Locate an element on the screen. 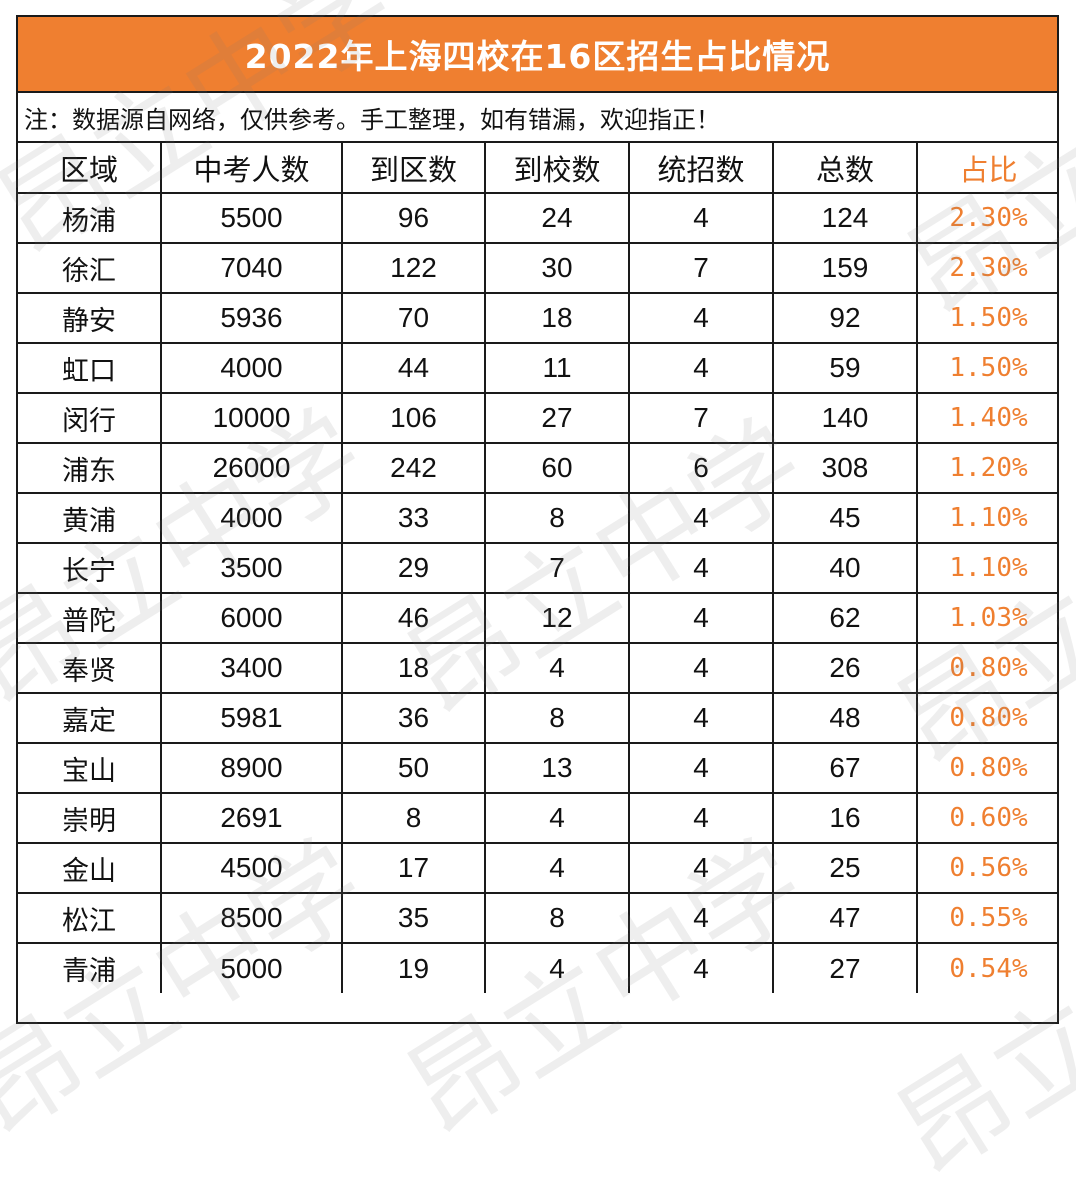 The width and height of the screenshot is (1076, 1204). exam-count-cell: 5936 is located at coordinates (251, 318).